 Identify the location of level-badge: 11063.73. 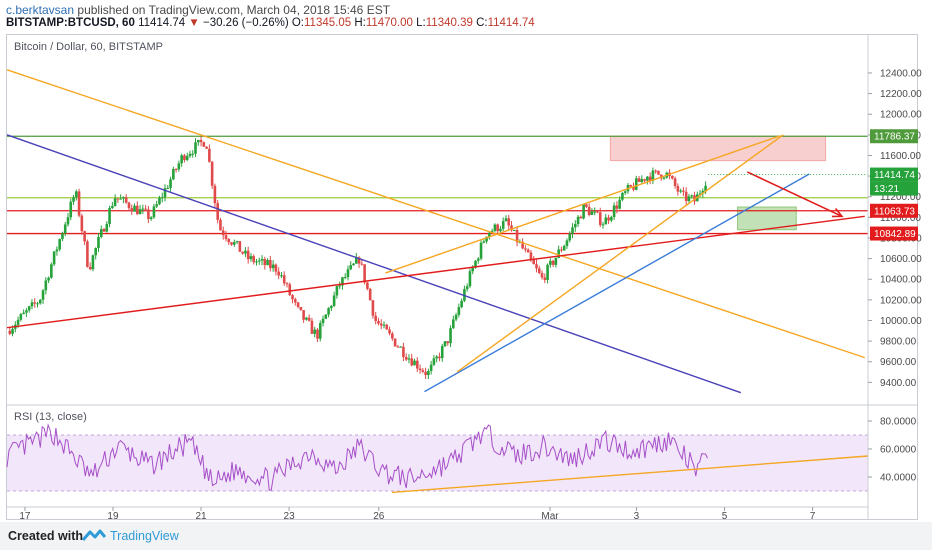
(894, 211).